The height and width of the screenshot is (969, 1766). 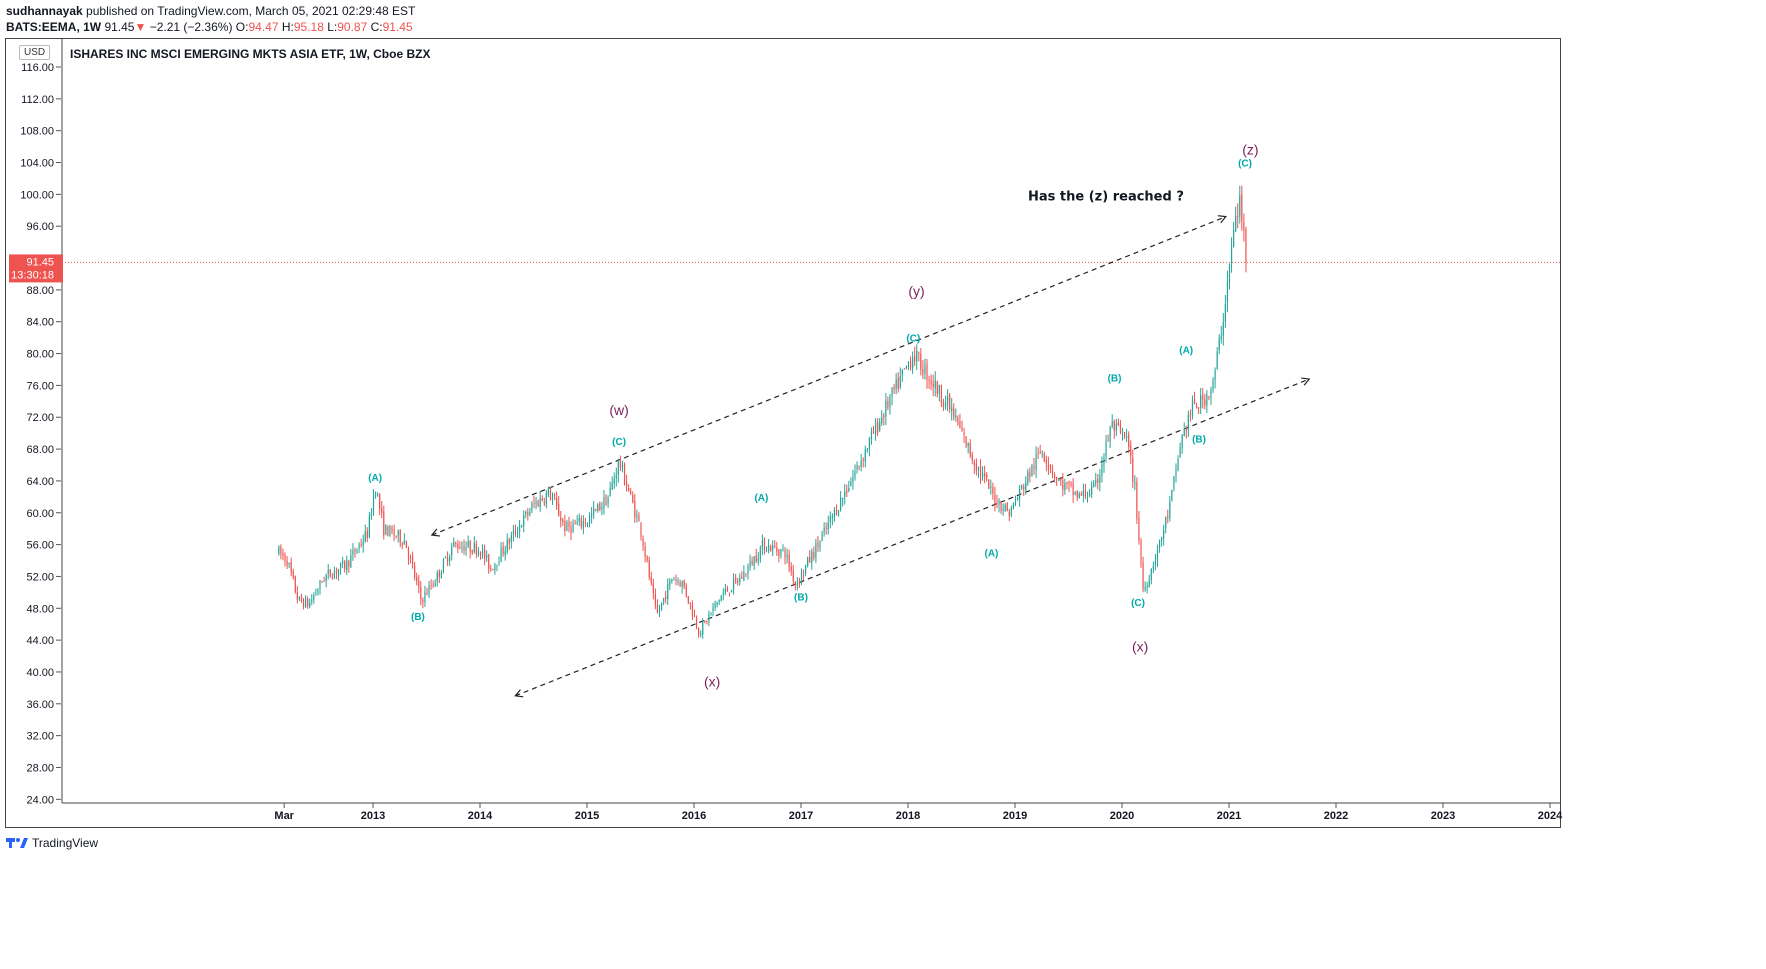 I want to click on currency-badge: USD, so click(x=35, y=52).